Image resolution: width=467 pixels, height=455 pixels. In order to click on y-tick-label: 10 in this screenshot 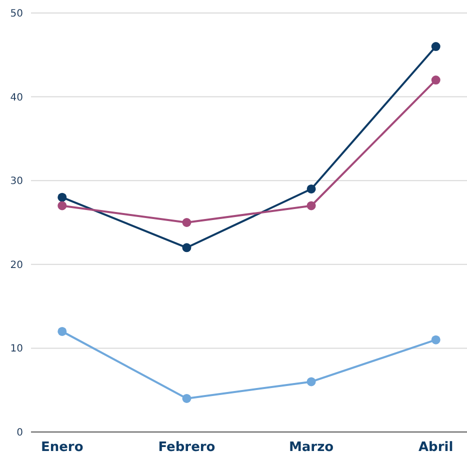, I will do `click(16, 349)`.